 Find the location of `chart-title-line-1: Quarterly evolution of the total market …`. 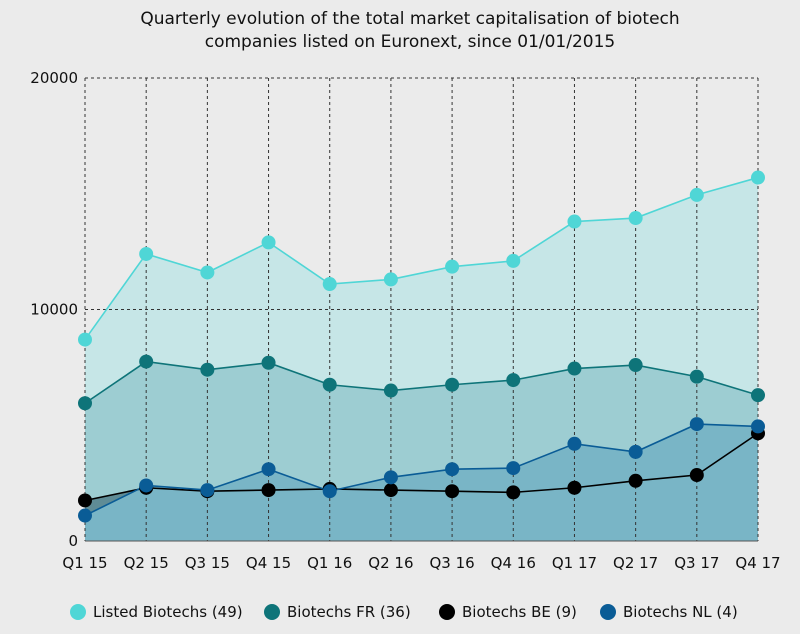

chart-title-line-1: Quarterly evolution of the total market … is located at coordinates (409, 19).